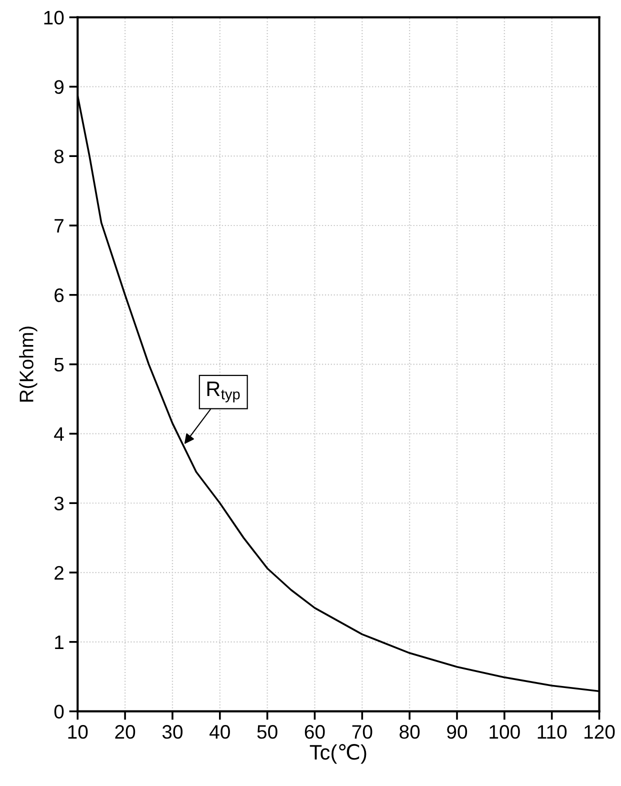  What do you see at coordinates (78, 732) in the screenshot?
I see `x-tick-label: 10` at bounding box center [78, 732].